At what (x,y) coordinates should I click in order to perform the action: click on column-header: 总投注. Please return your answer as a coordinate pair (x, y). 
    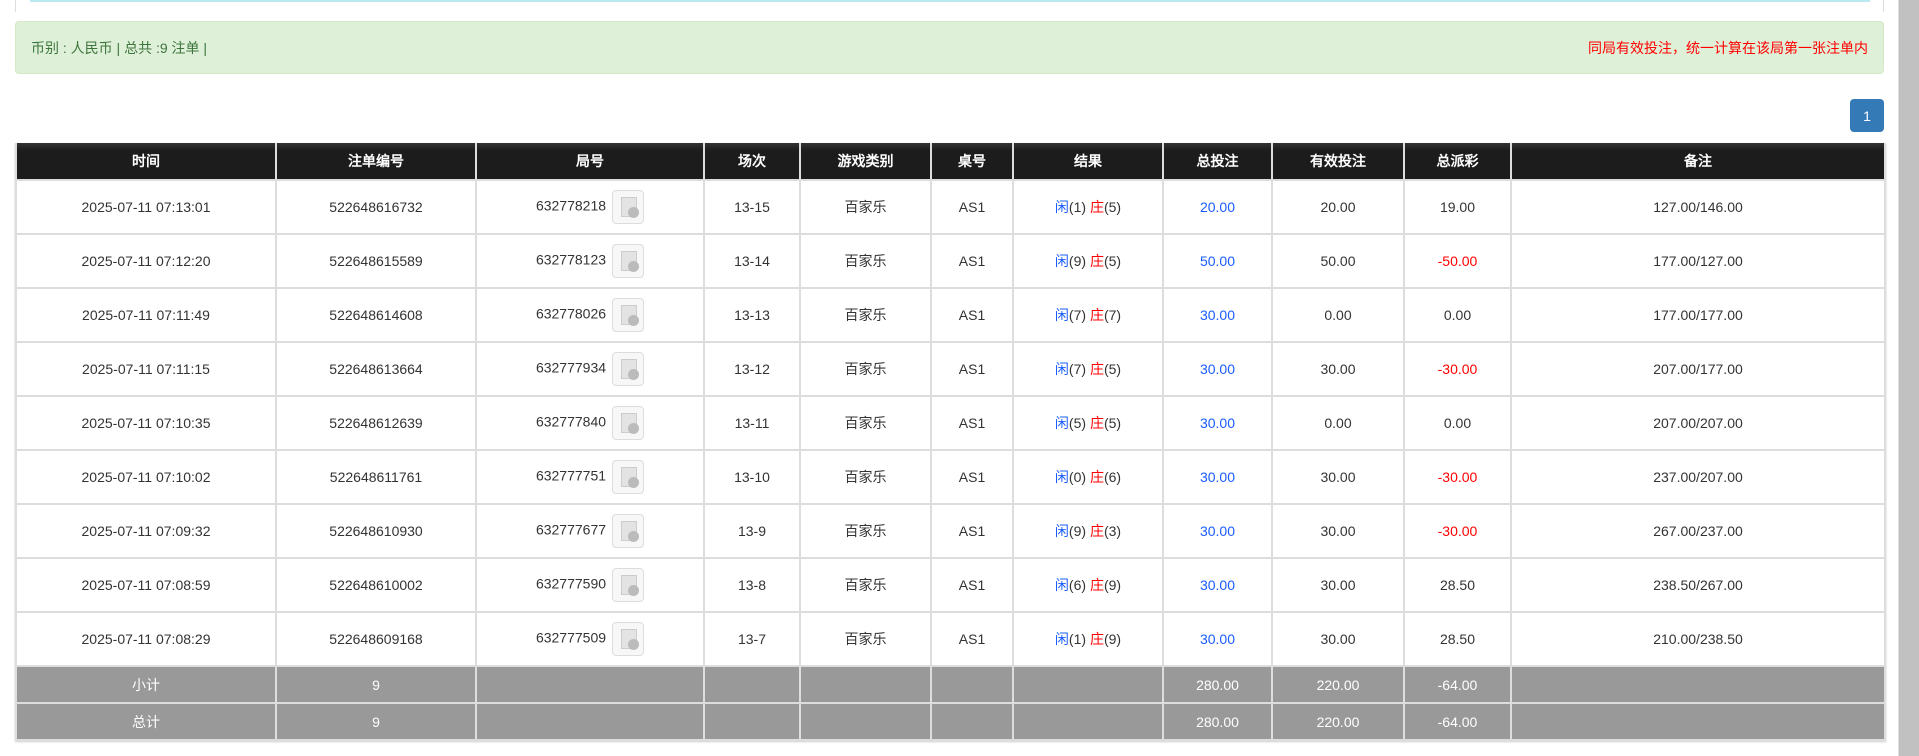
    Looking at the image, I should click on (1217, 161).